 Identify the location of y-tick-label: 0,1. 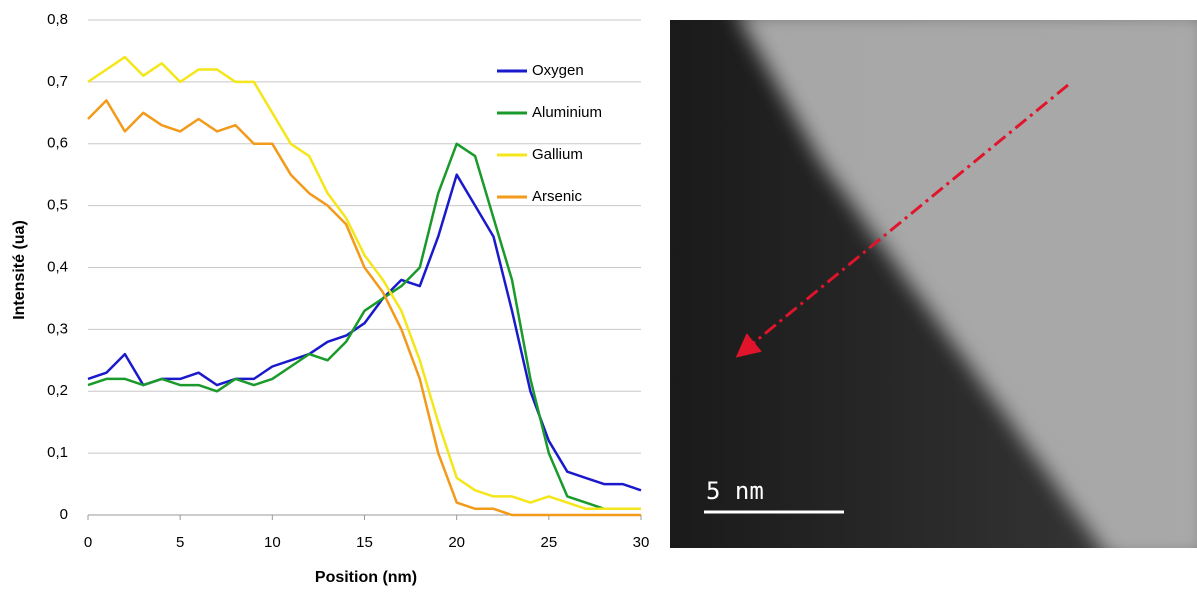
(57, 452).